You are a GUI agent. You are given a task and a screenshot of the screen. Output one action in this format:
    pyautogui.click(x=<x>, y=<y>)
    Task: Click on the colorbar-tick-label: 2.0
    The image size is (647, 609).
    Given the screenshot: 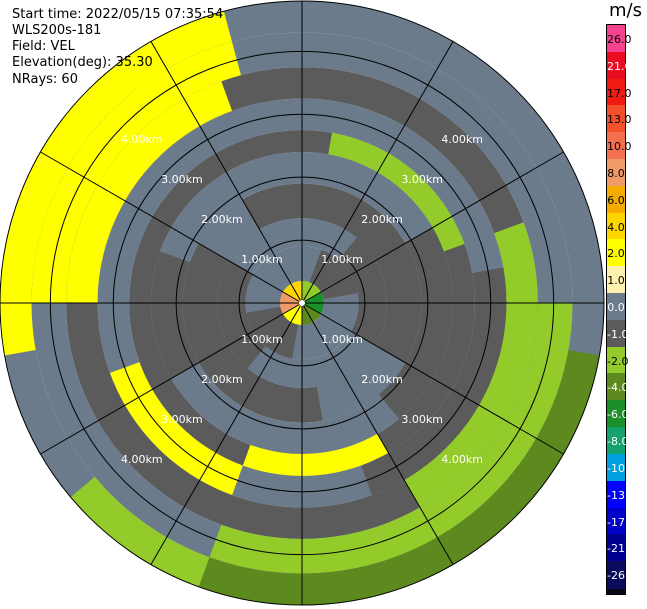 What is the action you would take?
    pyautogui.click(x=616, y=254)
    